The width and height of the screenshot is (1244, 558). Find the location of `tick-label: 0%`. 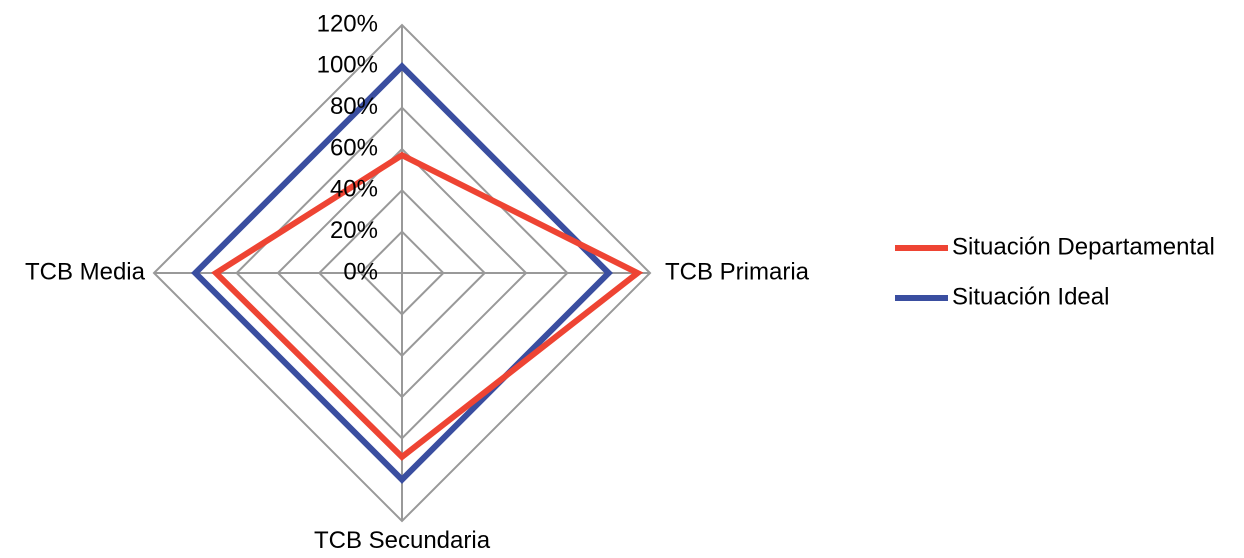

tick-label: 0% is located at coordinates (360, 271).